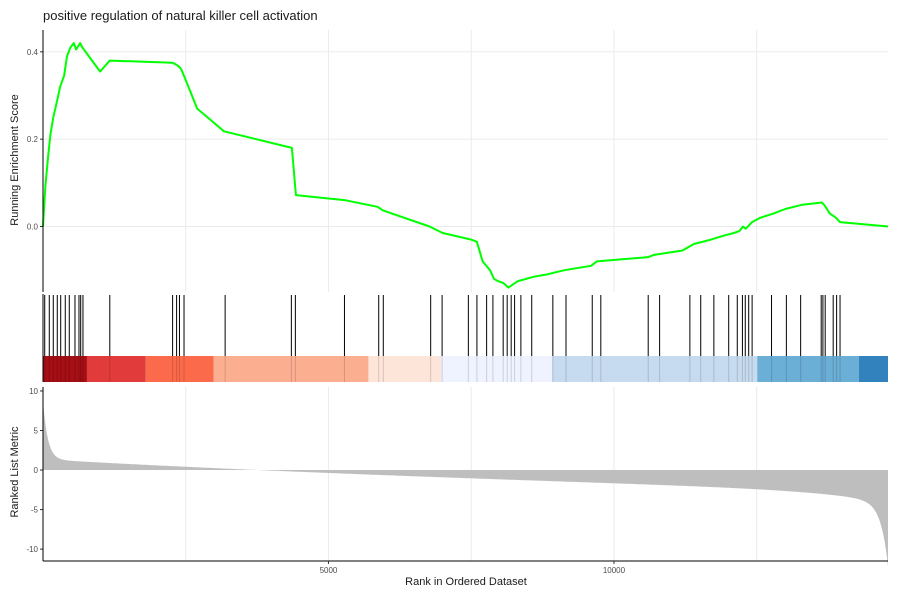 The height and width of the screenshot is (600, 900). What do you see at coordinates (614, 570) in the screenshot?
I see `x-tick-label: 10000` at bounding box center [614, 570].